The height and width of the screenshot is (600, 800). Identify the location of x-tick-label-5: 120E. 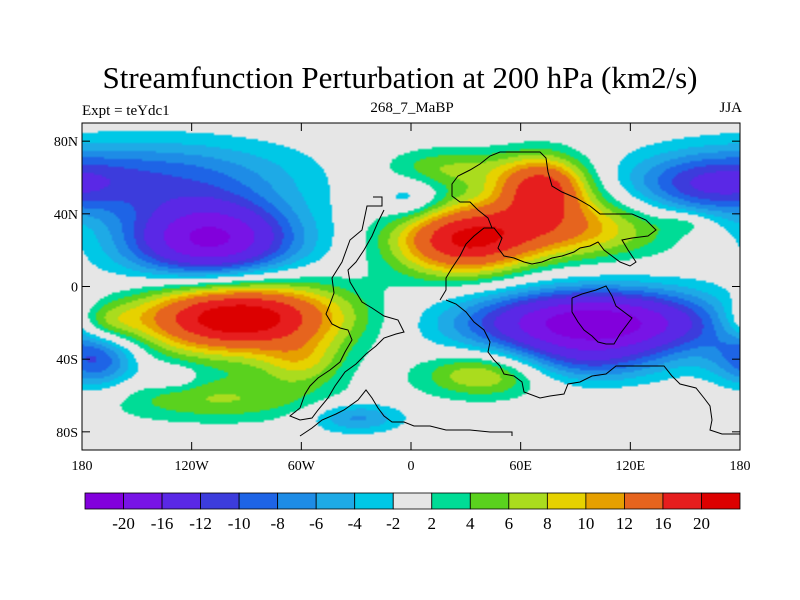
(631, 466).